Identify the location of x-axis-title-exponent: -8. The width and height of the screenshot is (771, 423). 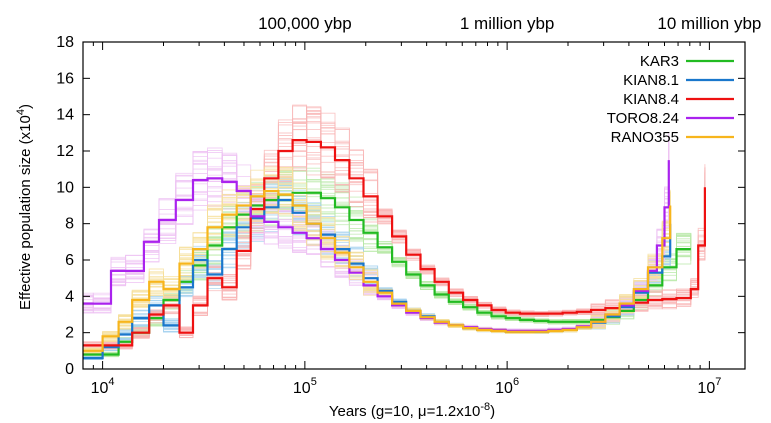
(485, 407).